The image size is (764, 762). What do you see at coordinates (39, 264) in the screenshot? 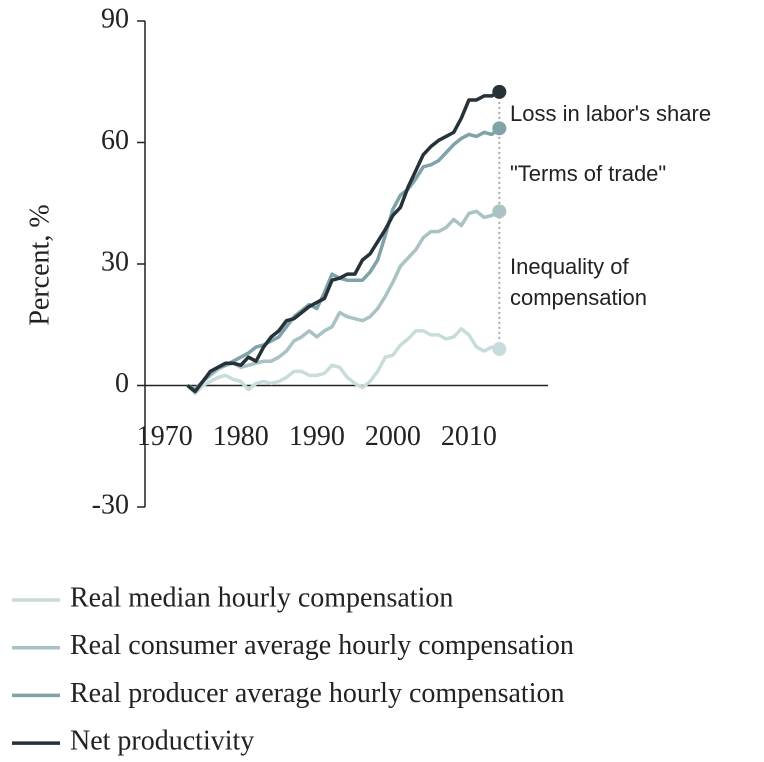
I see `y-axis-label: Percent, %` at bounding box center [39, 264].